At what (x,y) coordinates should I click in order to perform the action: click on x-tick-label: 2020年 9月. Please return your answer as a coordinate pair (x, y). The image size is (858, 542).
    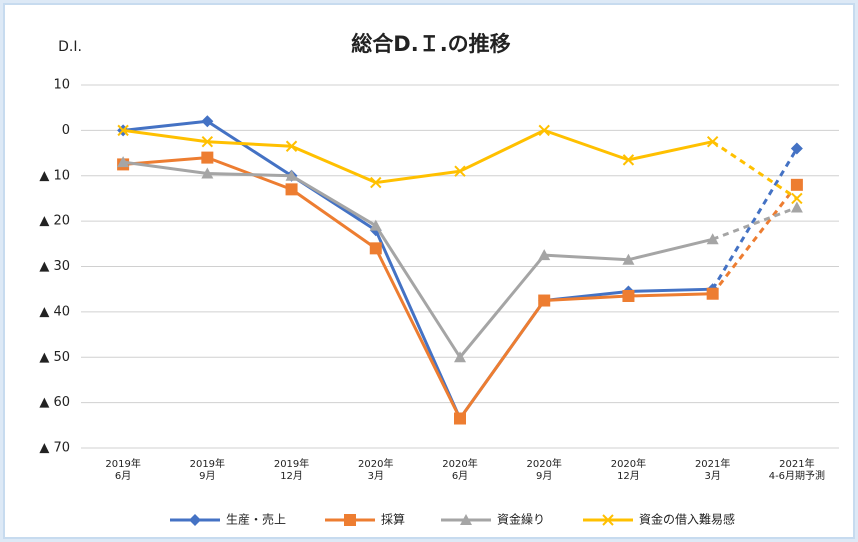
    Looking at the image, I should click on (543, 469).